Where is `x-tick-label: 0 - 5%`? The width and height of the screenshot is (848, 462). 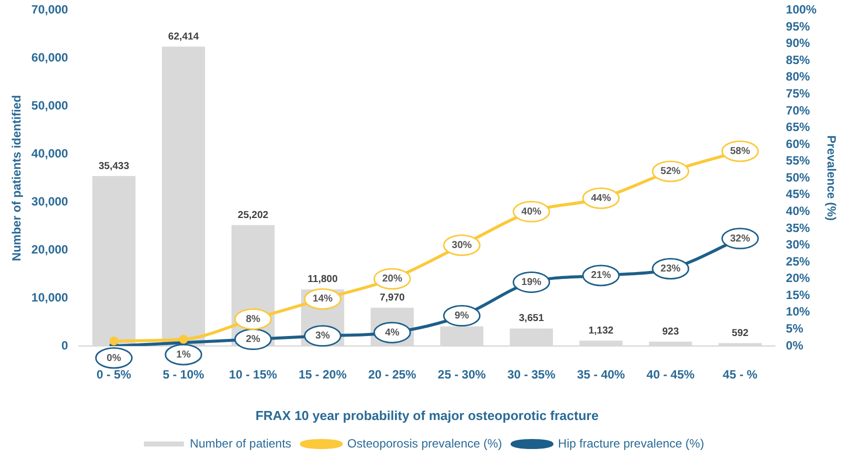
x-tick-label: 0 - 5% is located at coordinates (114, 375).